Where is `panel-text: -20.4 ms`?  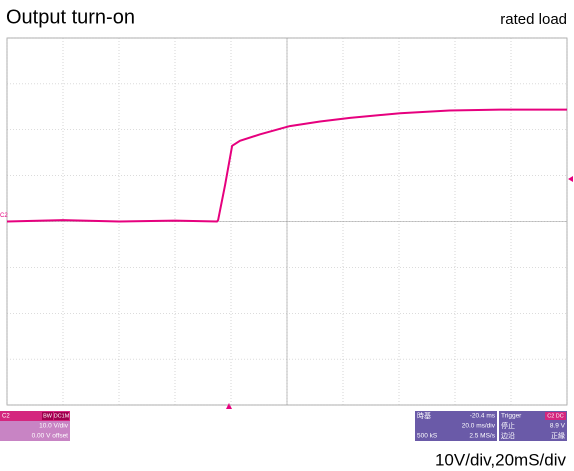 panel-text: -20.4 ms is located at coordinates (483, 416).